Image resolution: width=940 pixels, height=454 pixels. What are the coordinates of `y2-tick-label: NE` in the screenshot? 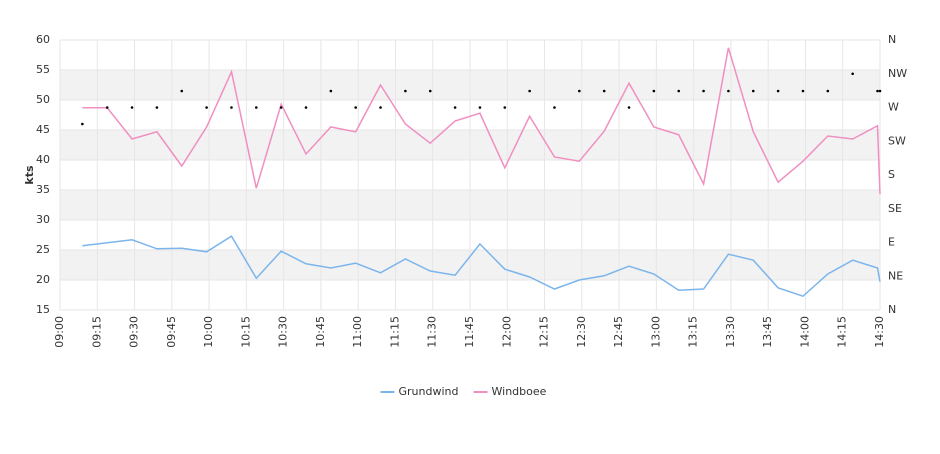 It's located at (895, 275).